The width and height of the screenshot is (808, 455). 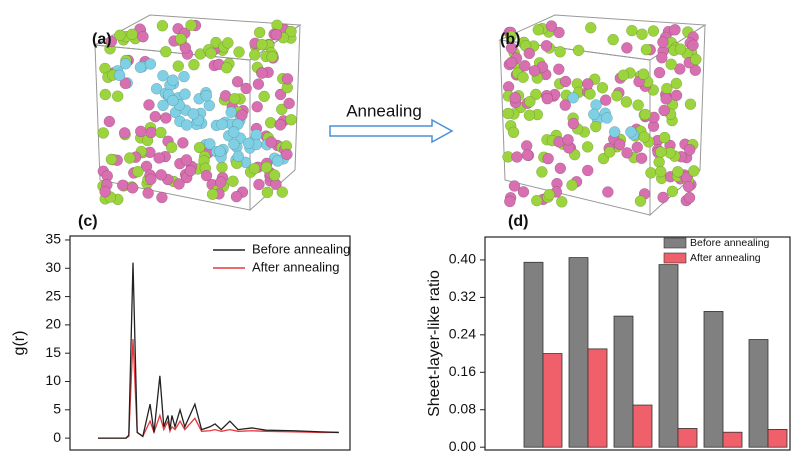 I want to click on panel-label: (c), so click(x=88, y=221).